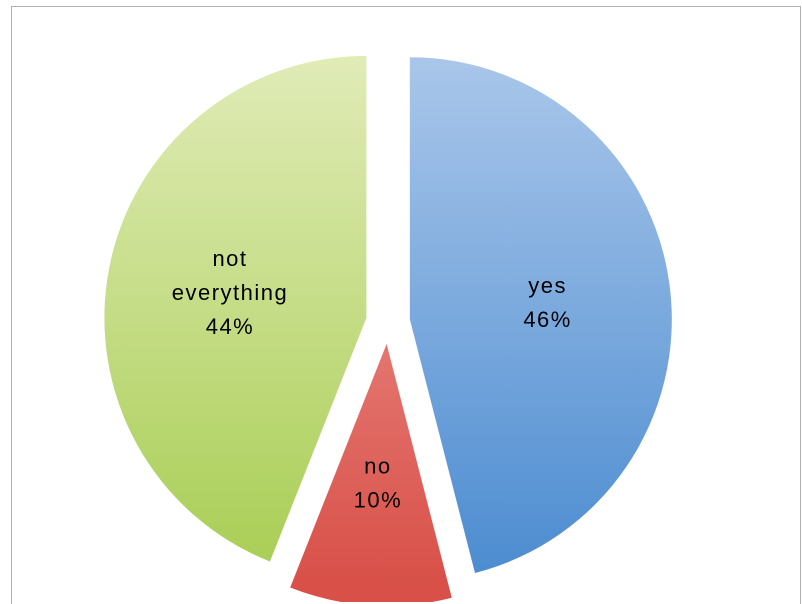 This screenshot has width=802, height=604. Describe the element at coordinates (230, 326) in the screenshot. I see `slice-percent-label: 44%` at that location.